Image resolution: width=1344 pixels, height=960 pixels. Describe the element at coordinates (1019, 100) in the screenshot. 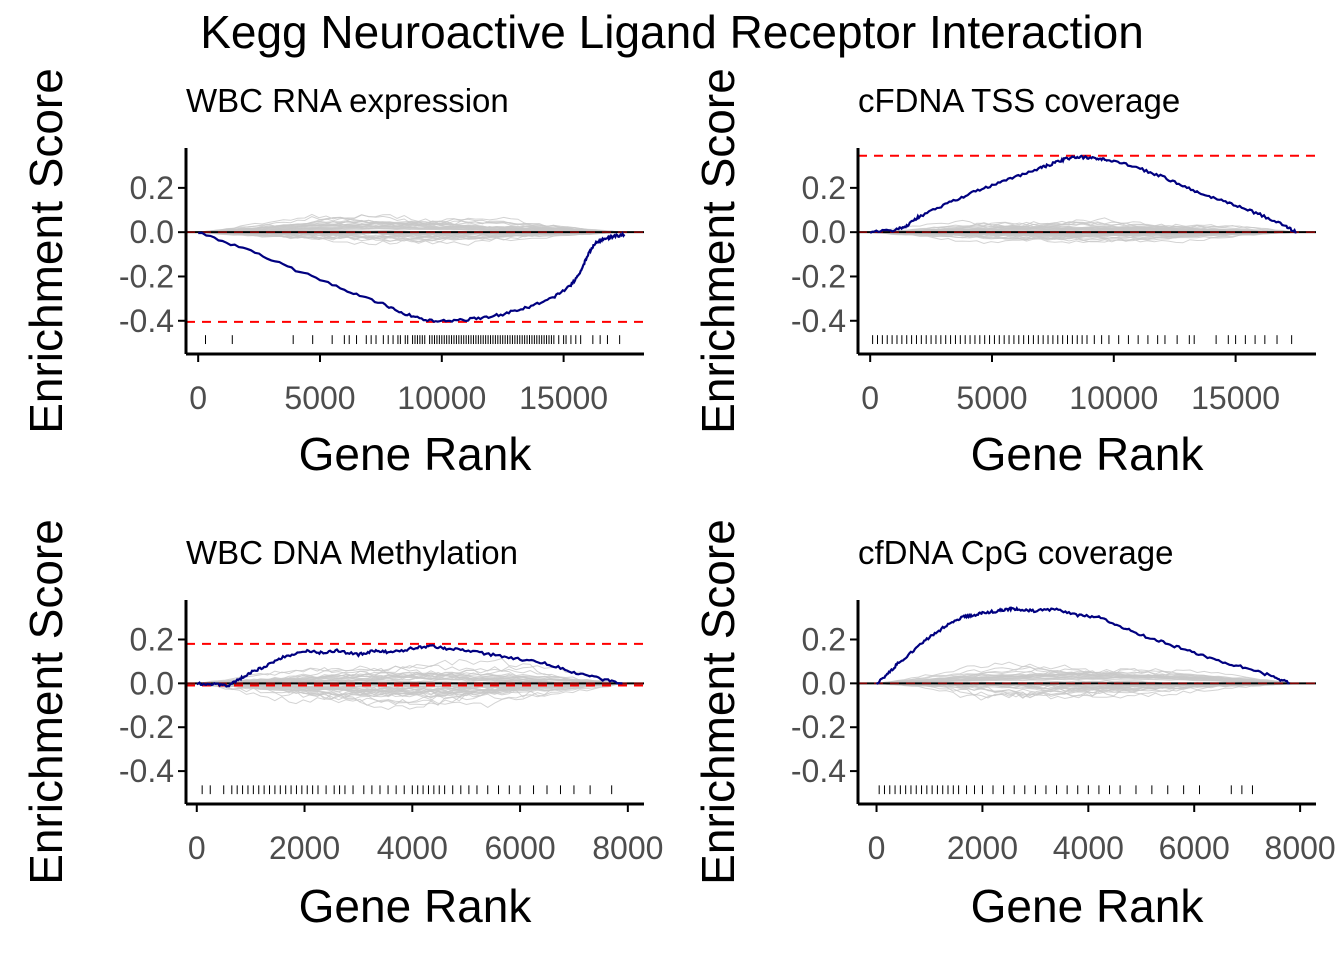

I see `panel-title: cFDNA TSS coverage` at that location.